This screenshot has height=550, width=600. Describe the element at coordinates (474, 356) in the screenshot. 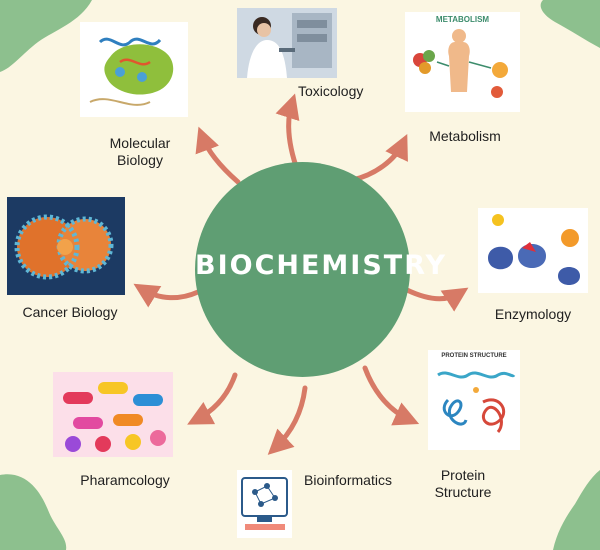

I see `protein-thumb-title: PROTEIN STRUCTURE` at that location.